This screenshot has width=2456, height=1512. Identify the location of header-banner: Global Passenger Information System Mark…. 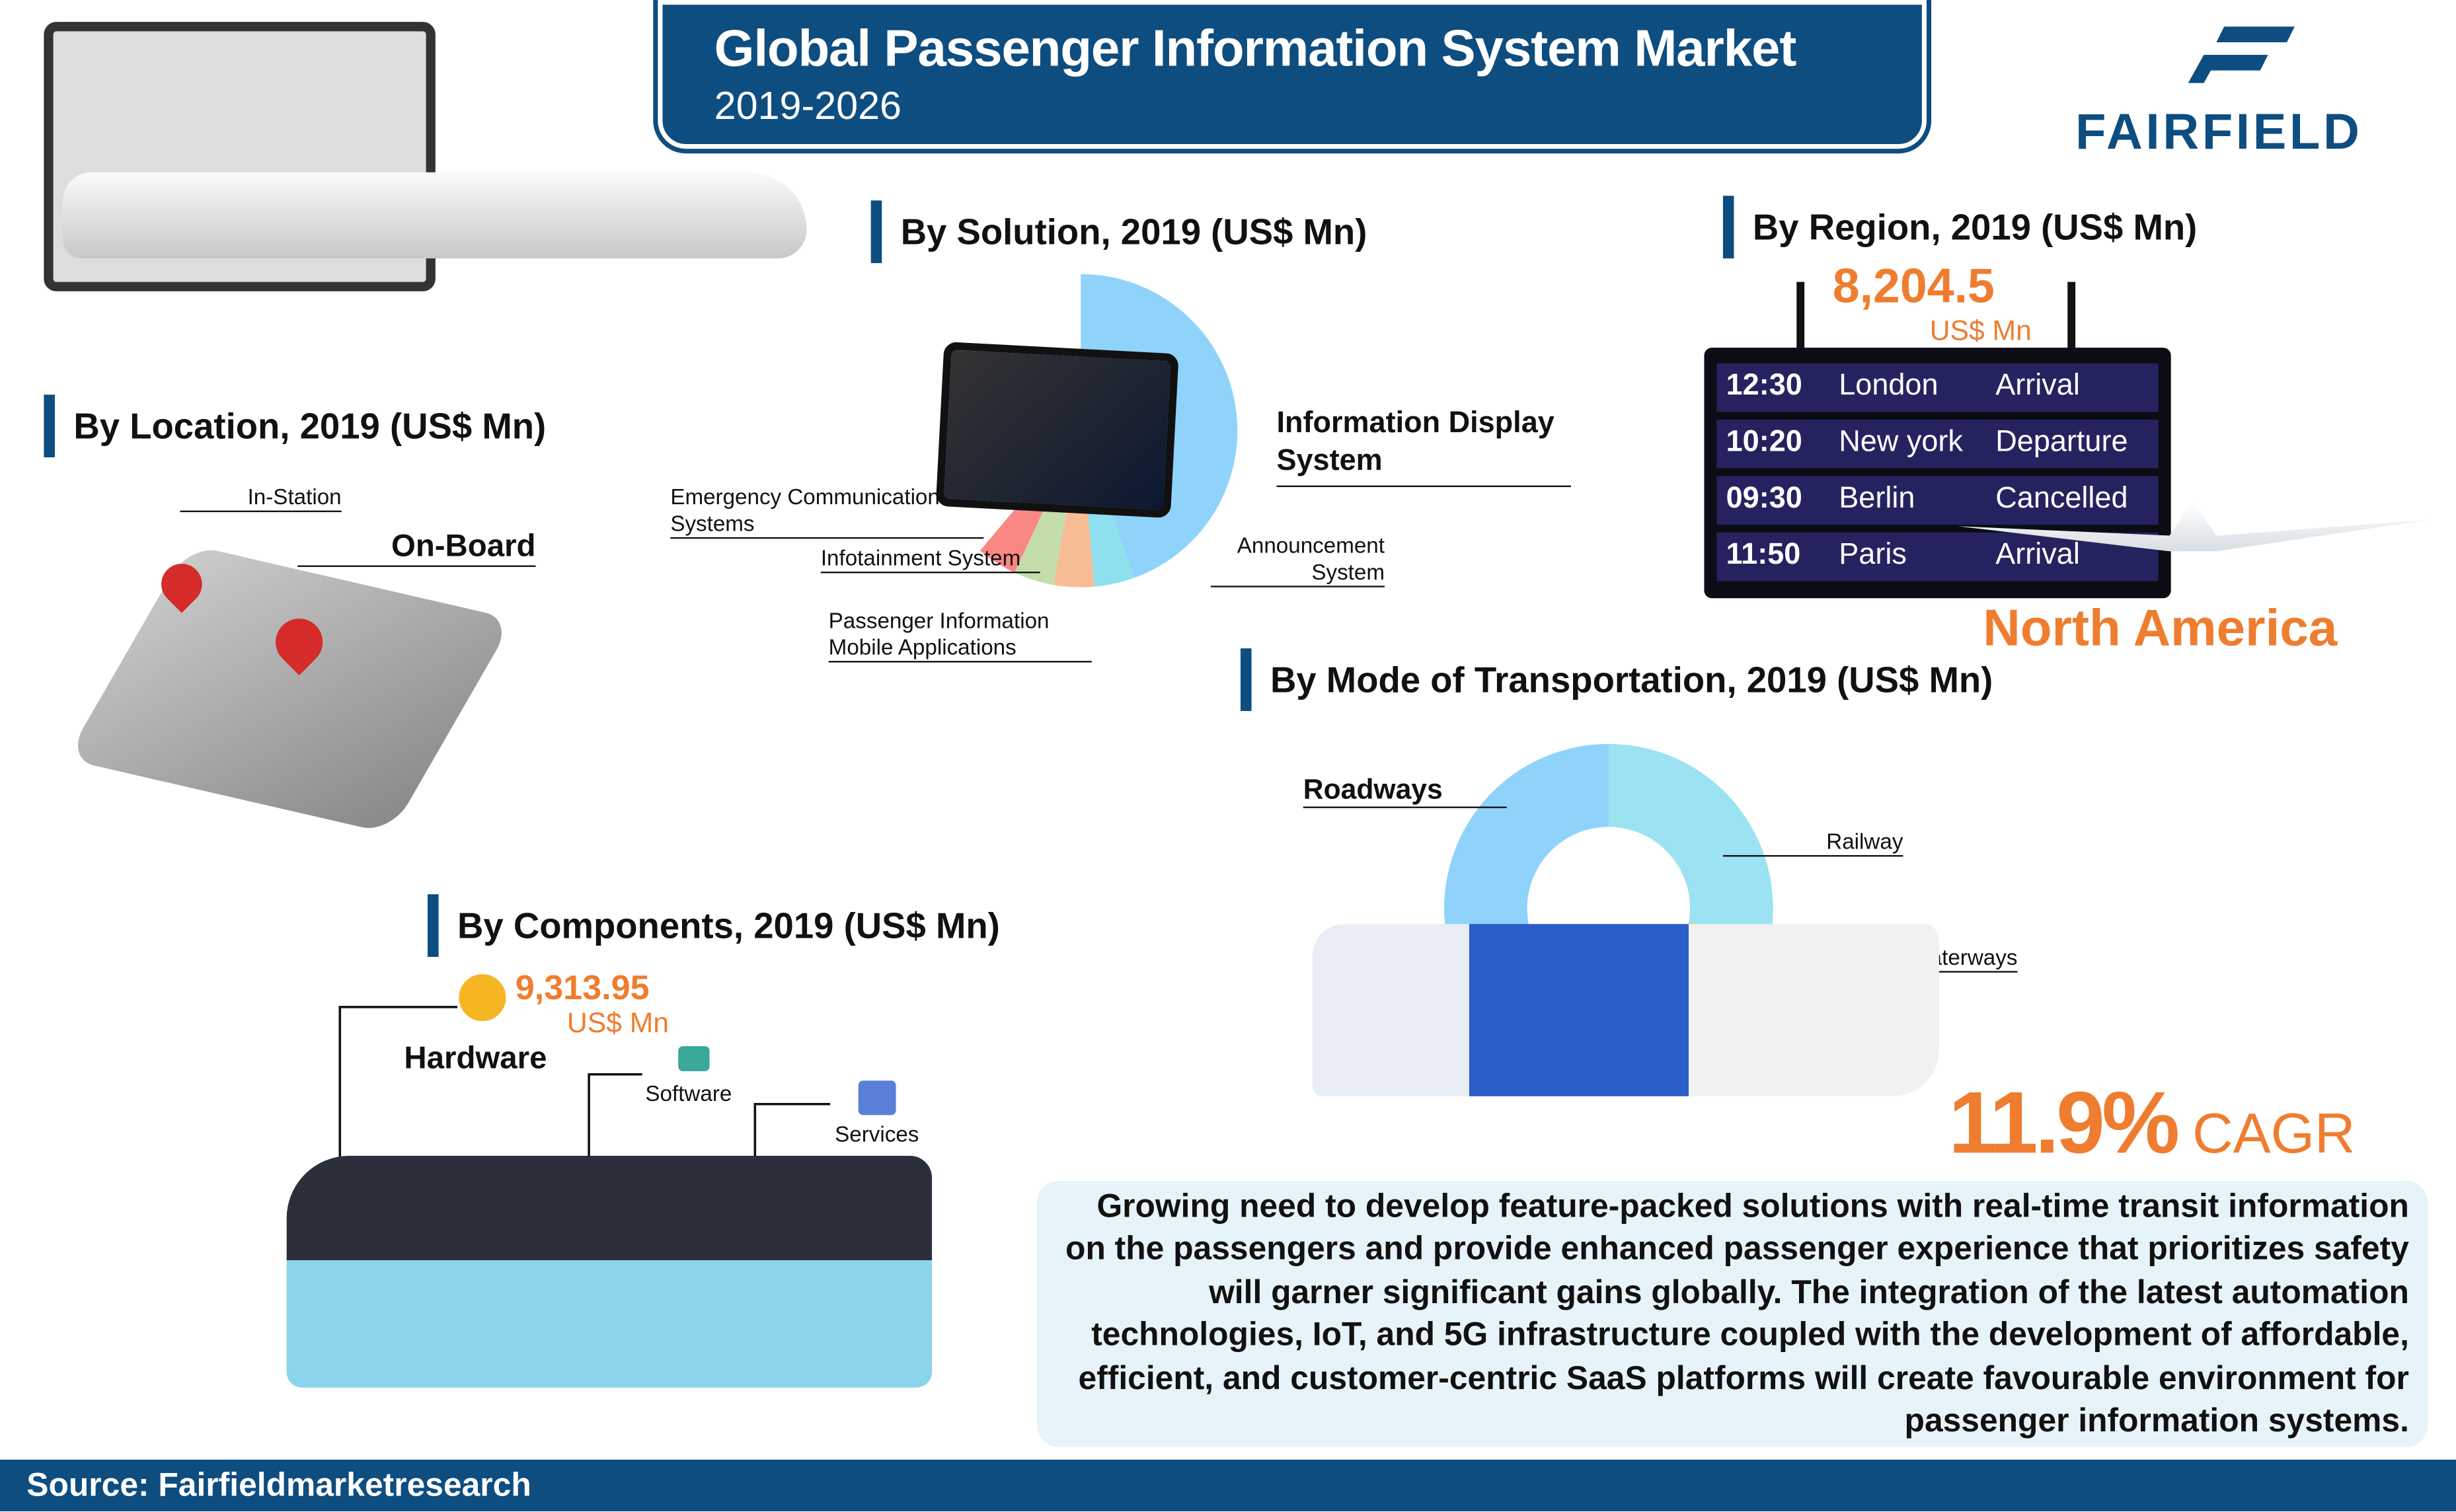
(1292, 74).